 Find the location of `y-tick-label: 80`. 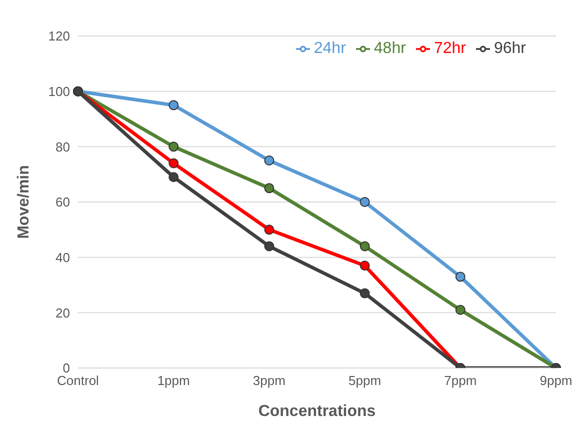

y-tick-label: 80 is located at coordinates (63, 146).